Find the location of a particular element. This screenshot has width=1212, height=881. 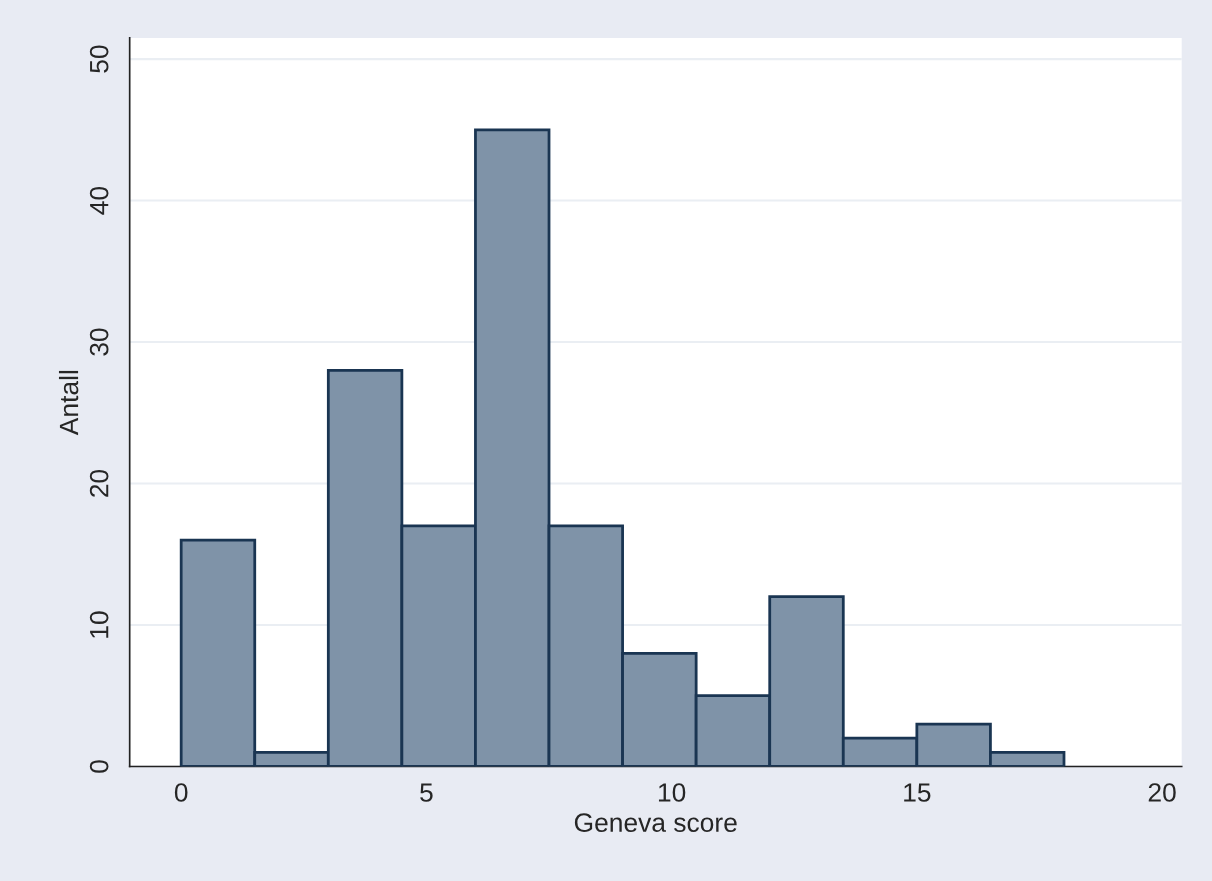

x-tick-label: 10 is located at coordinates (672, 792).